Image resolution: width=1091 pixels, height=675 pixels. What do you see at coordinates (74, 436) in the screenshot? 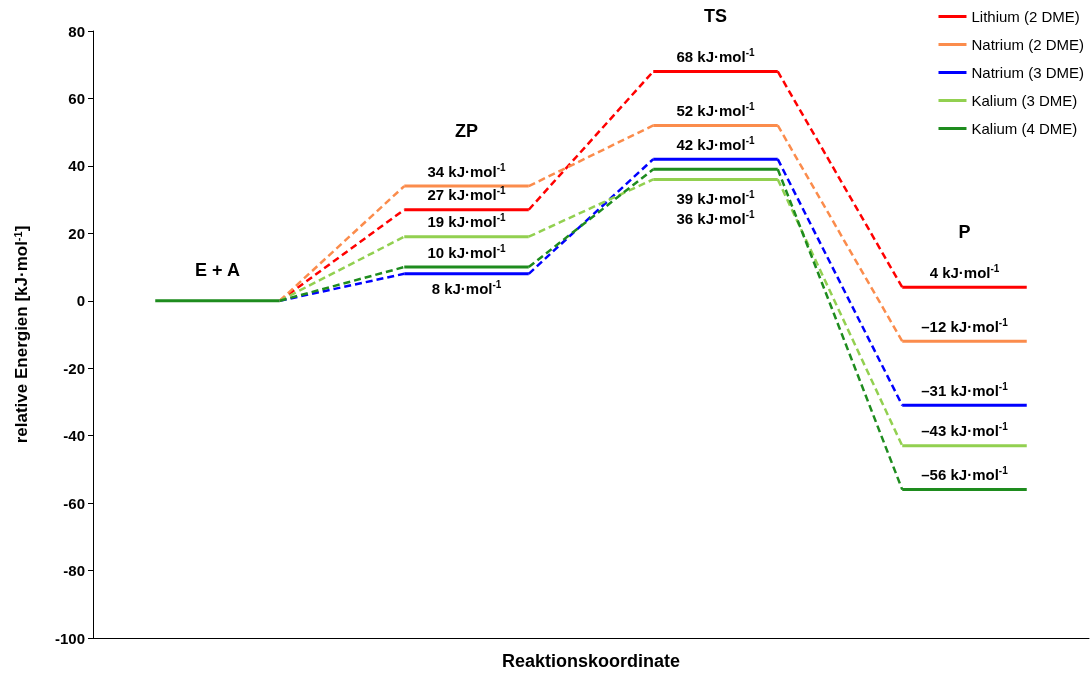
I see `y-tick-label: -40` at bounding box center [74, 436].